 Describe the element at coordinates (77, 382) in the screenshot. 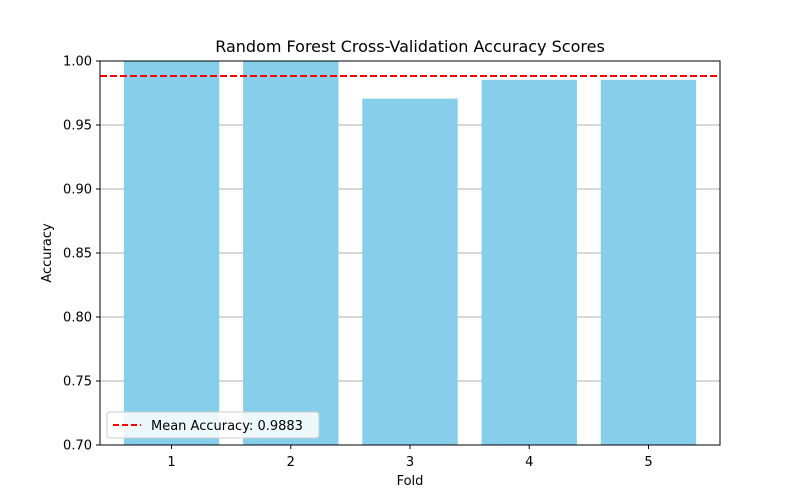

I see `y-tick-label: 0.75` at that location.